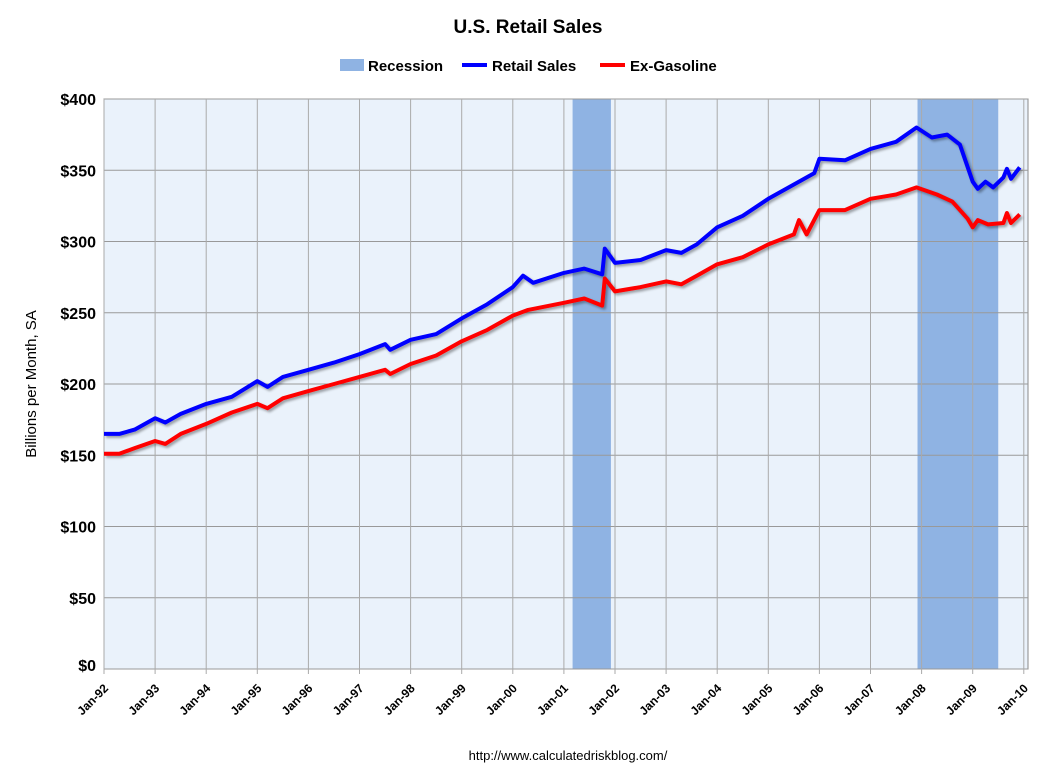 The image size is (1056, 782). What do you see at coordinates (143, 699) in the screenshot?
I see `x-tick-label: Jan-93` at bounding box center [143, 699].